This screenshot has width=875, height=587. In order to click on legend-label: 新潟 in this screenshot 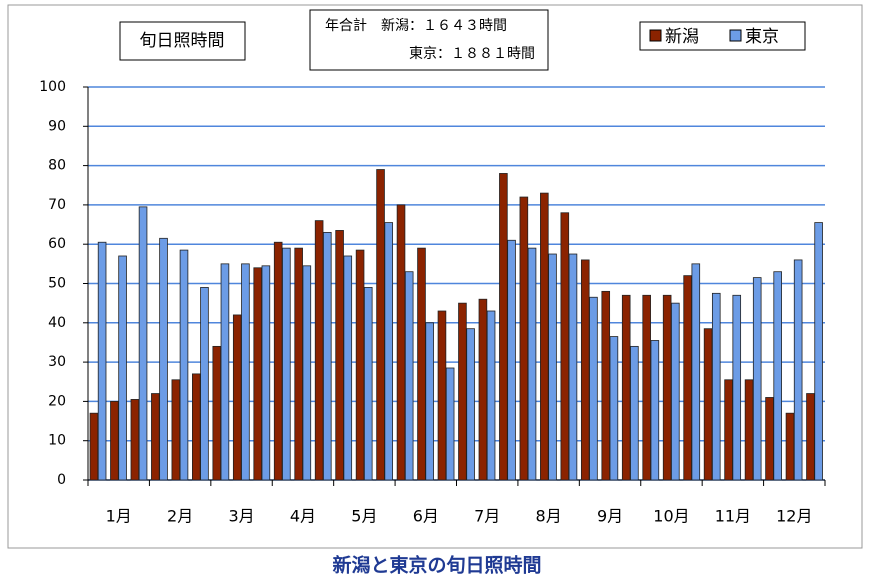, I will do `click(682, 37)`.